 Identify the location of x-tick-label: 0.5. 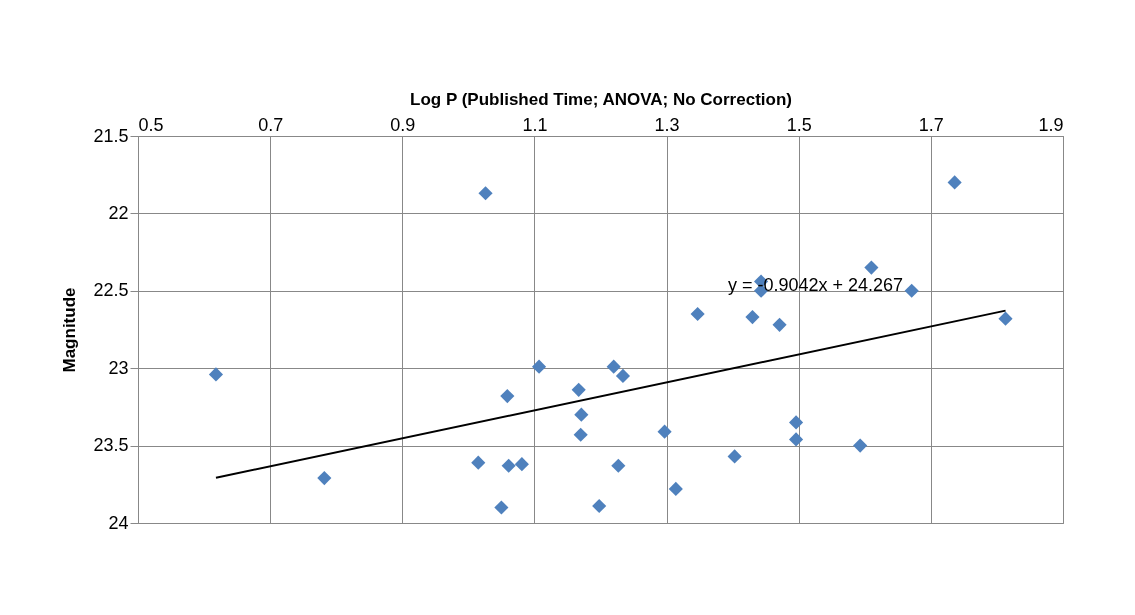
(151, 124).